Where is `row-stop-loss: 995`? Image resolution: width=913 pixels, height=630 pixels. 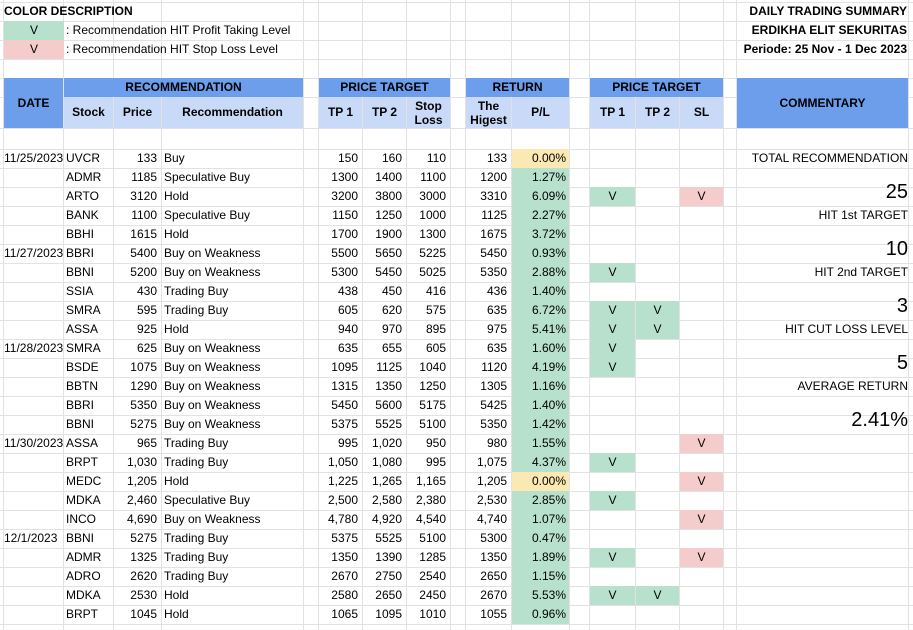 row-stop-loss: 995 is located at coordinates (435, 462).